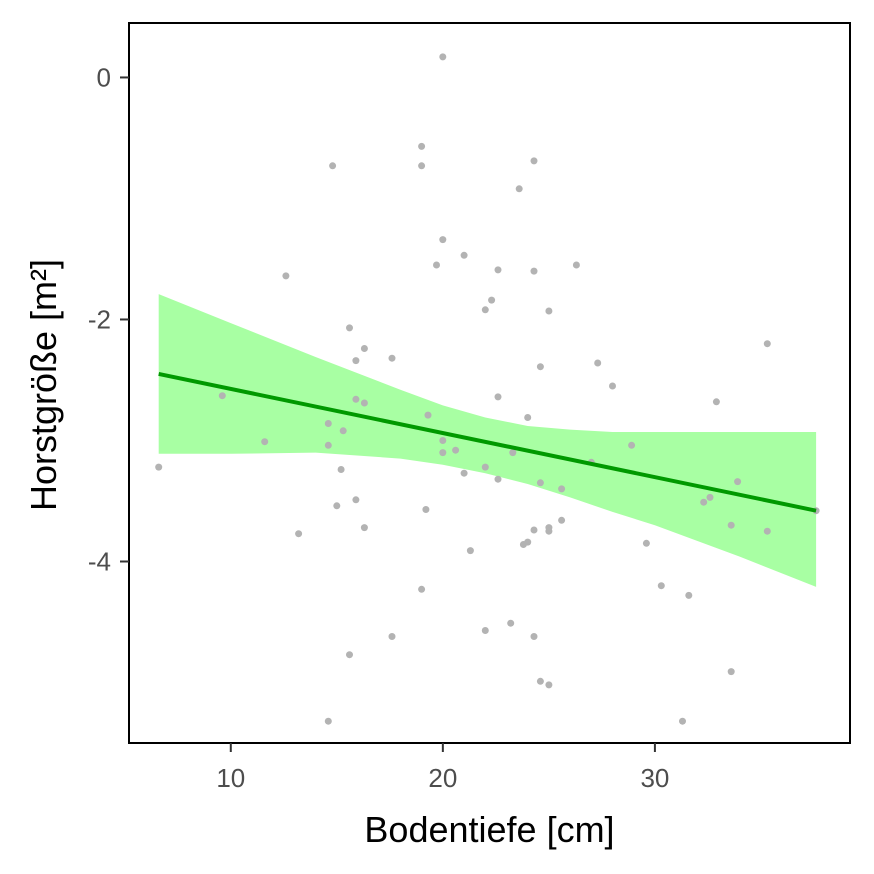 The height and width of the screenshot is (874, 874). I want to click on y-axis-title: Horstgröße [m²], so click(43, 385).